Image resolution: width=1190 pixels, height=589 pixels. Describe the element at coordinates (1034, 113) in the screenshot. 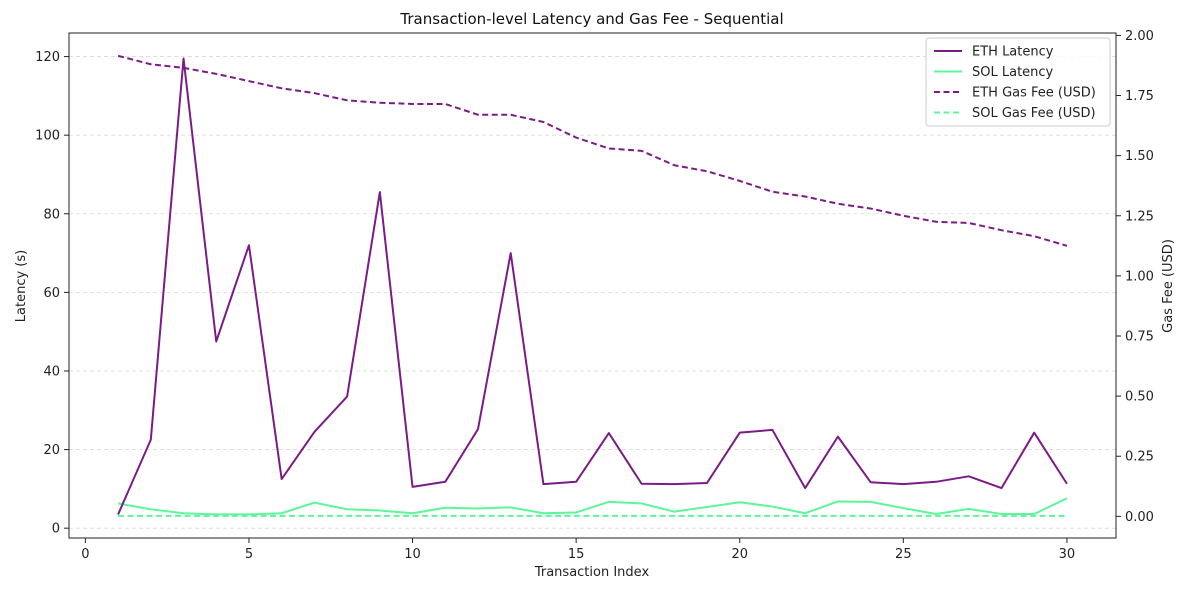

I see `legend-label: SOL Gas Fee (USD)` at that location.